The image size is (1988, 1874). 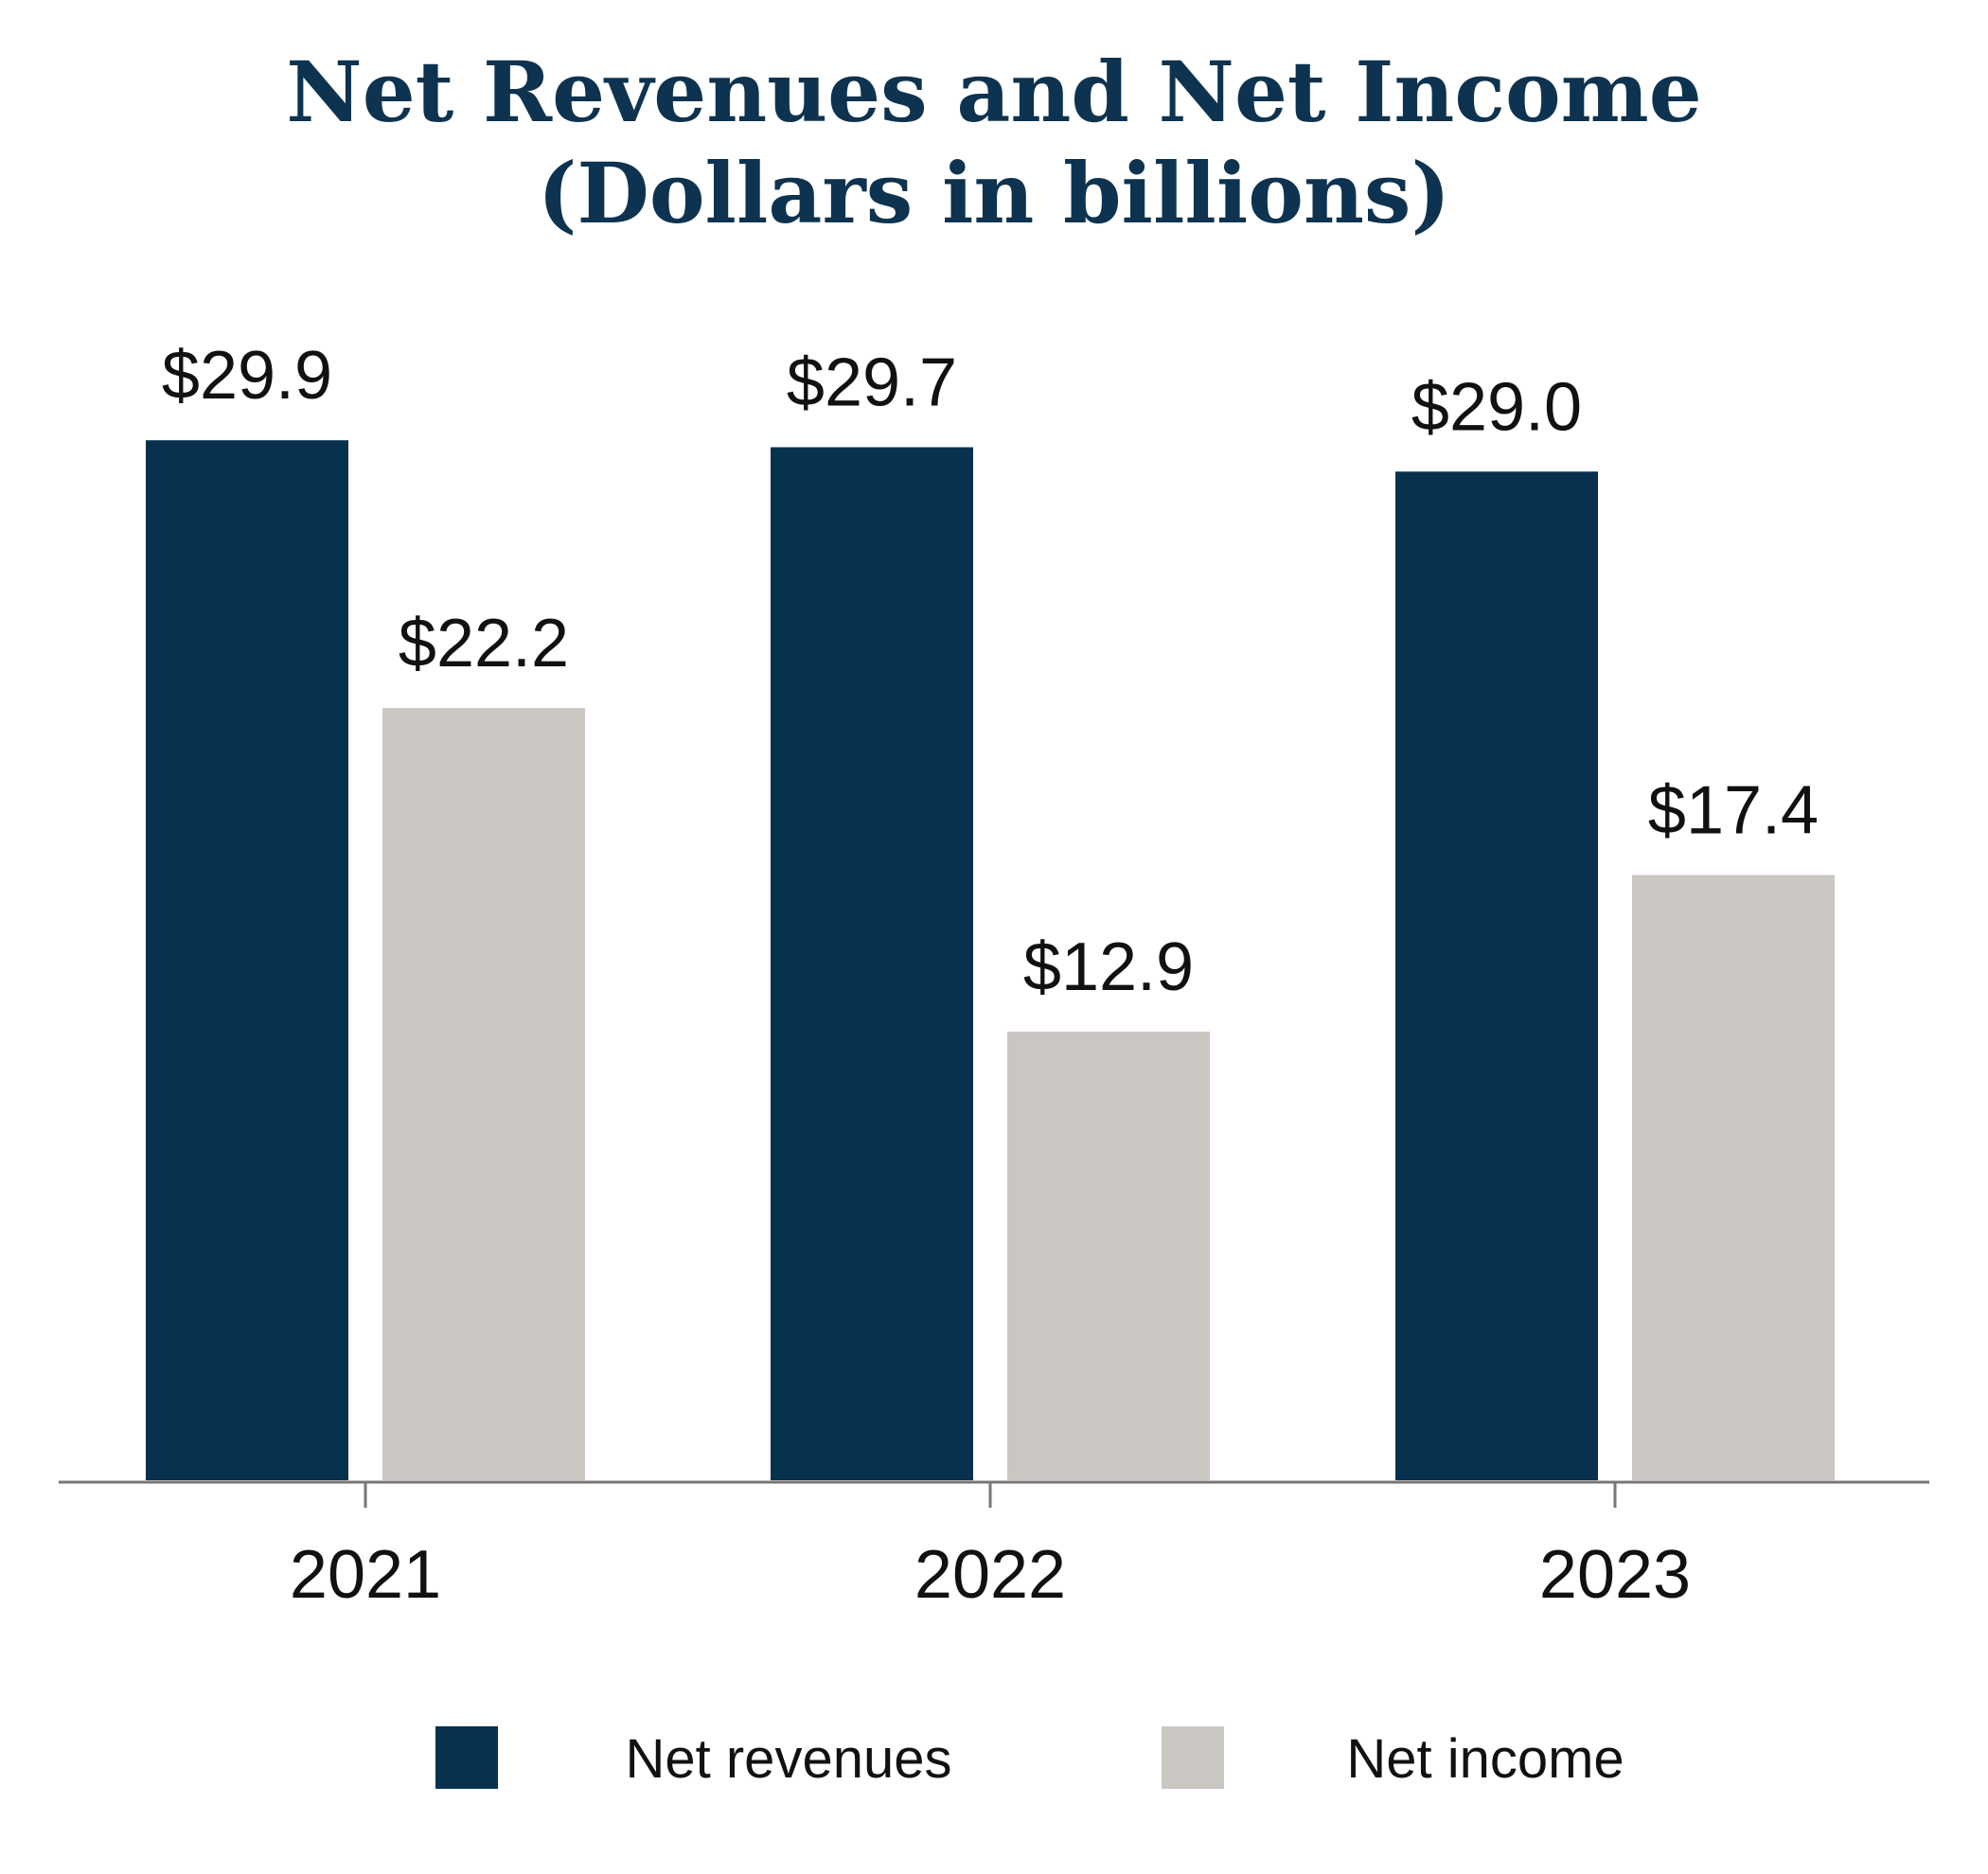 I want to click on legend-label-net-revenues: Net revenues, so click(x=789, y=1759).